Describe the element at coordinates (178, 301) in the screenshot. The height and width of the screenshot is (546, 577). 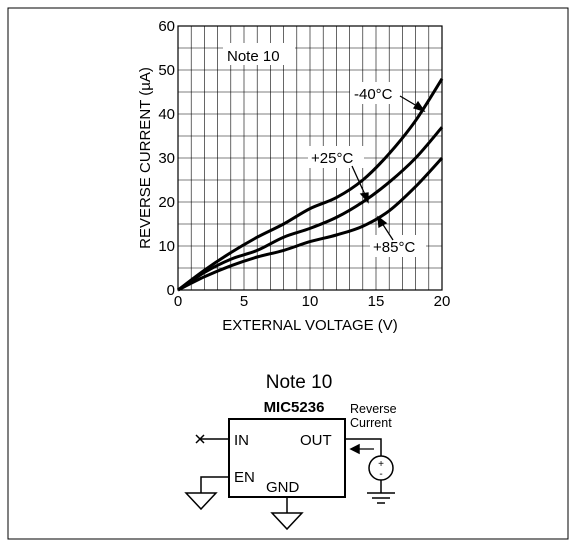
I see `x-tick-label: 0` at that location.